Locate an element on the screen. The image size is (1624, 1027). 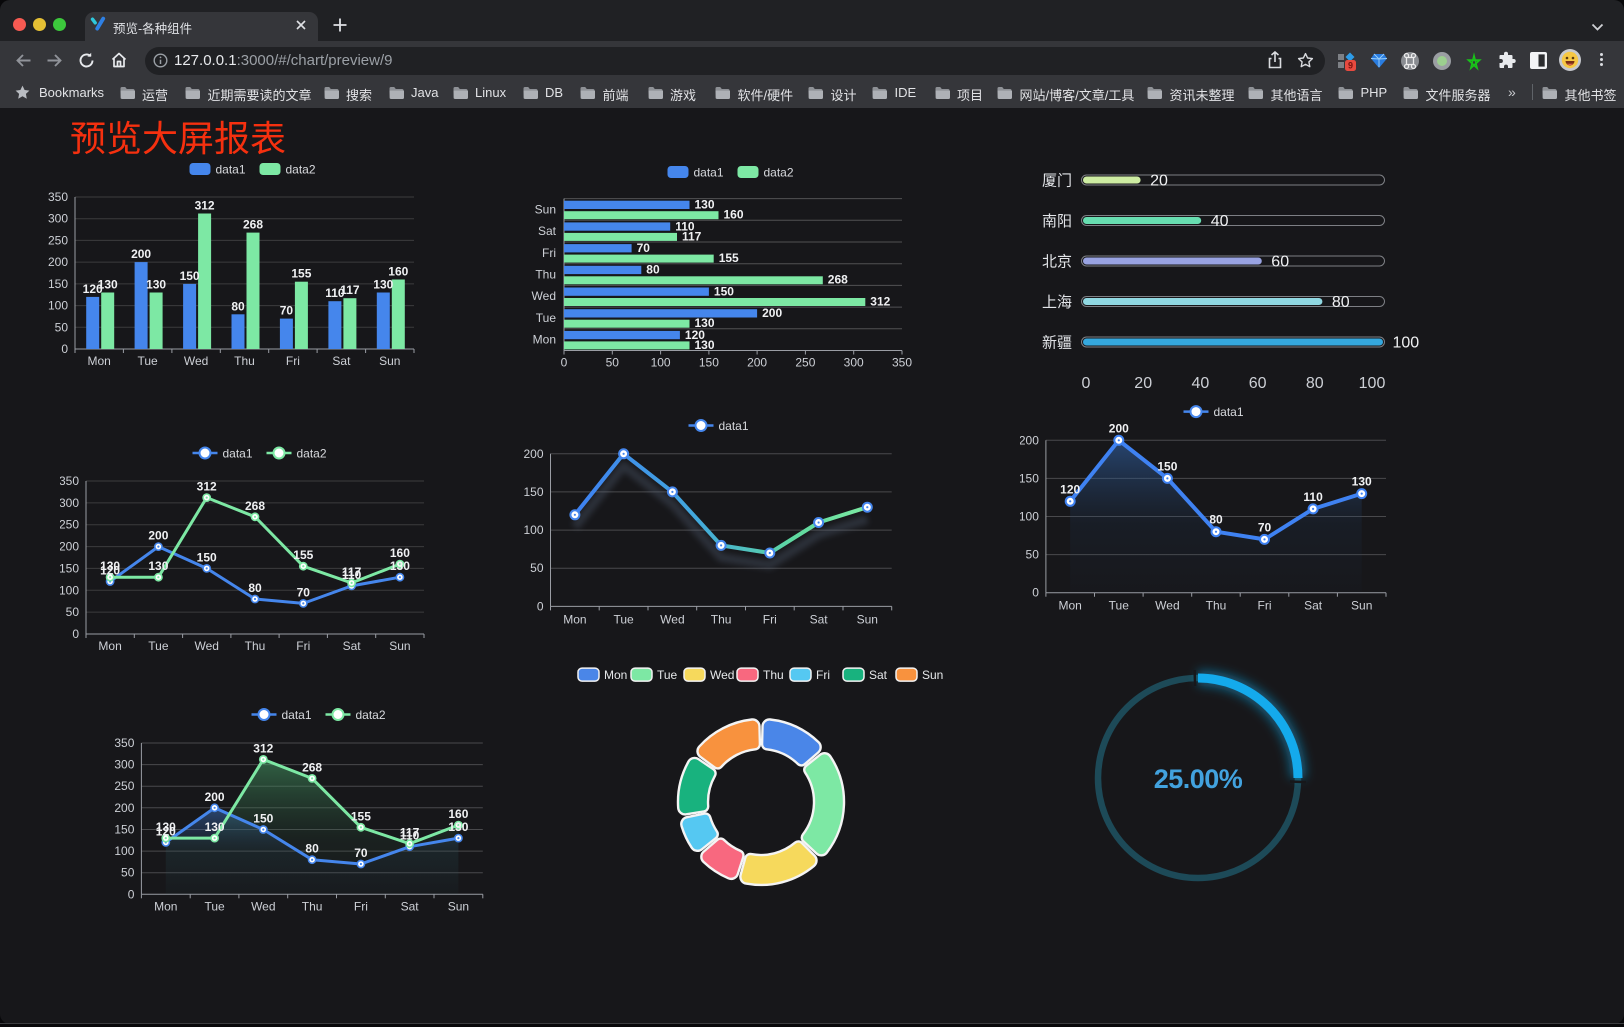
svg-text: 9 is located at coordinates (1350, 66).